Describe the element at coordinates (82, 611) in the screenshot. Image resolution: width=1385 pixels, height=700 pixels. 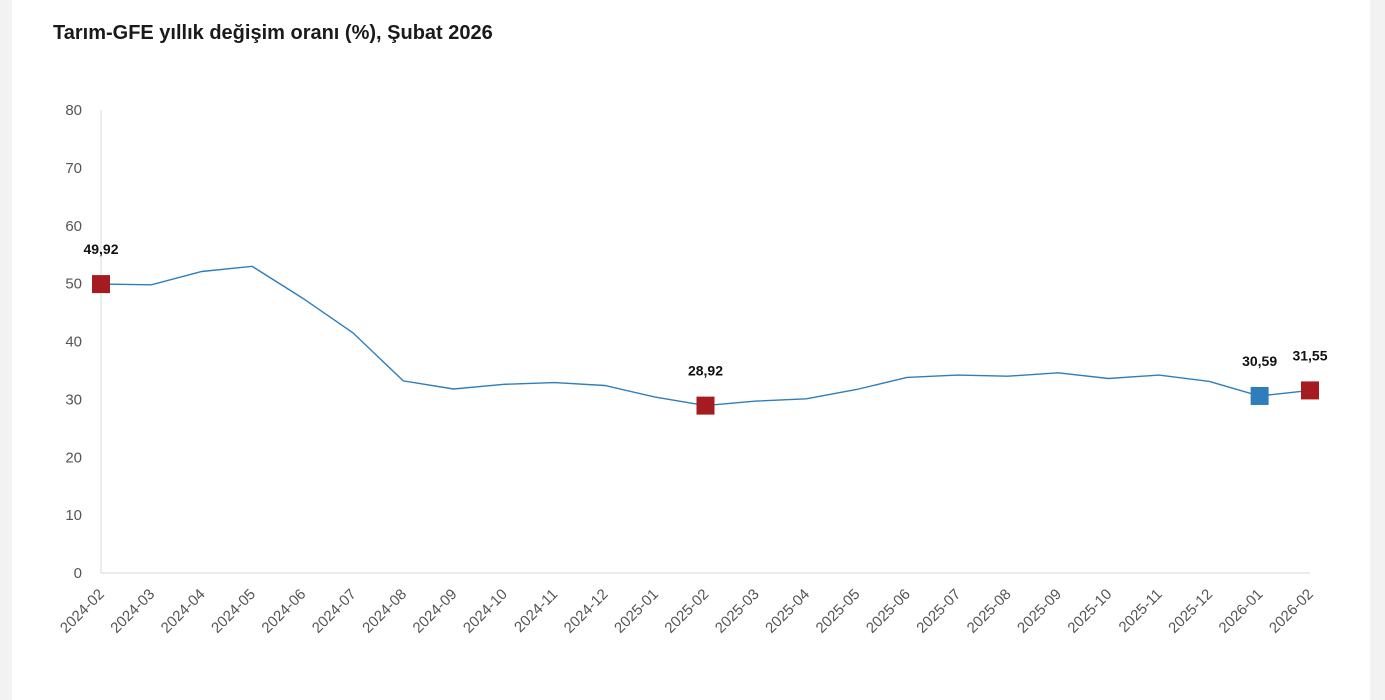
I see `x-tick-label: 2024-02` at that location.